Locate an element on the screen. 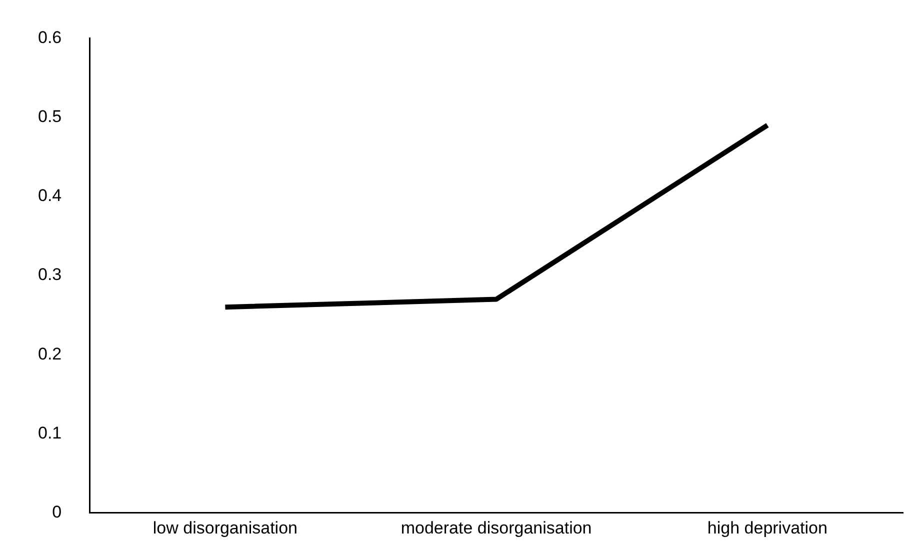 This screenshot has width=913, height=551. y-tick-label: 0.5 is located at coordinates (50, 116).